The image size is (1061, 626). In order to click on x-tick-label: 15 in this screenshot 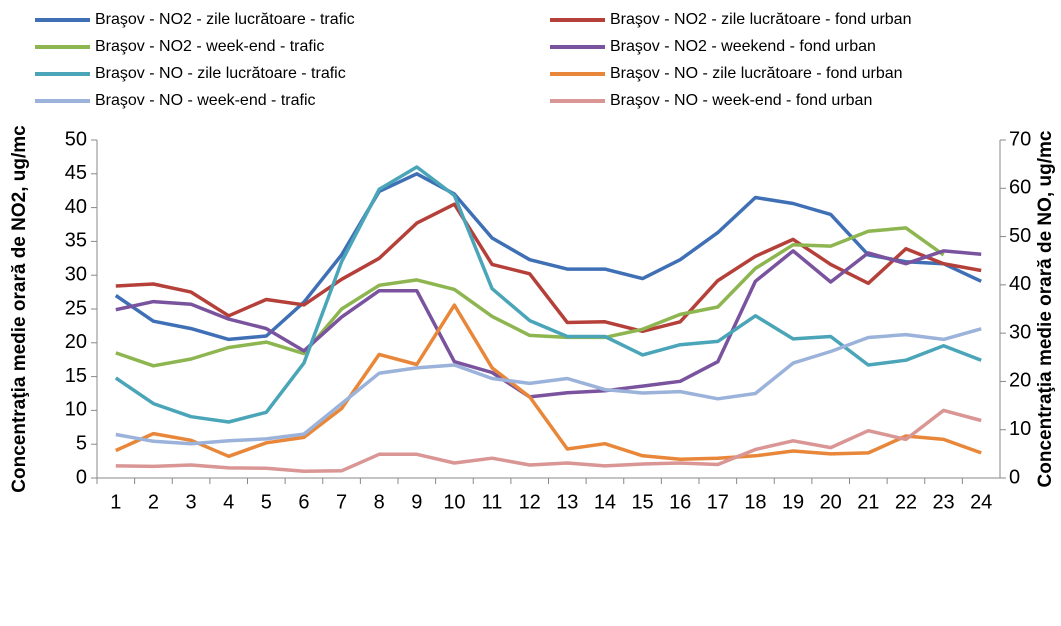, I will do `click(642, 502)`.